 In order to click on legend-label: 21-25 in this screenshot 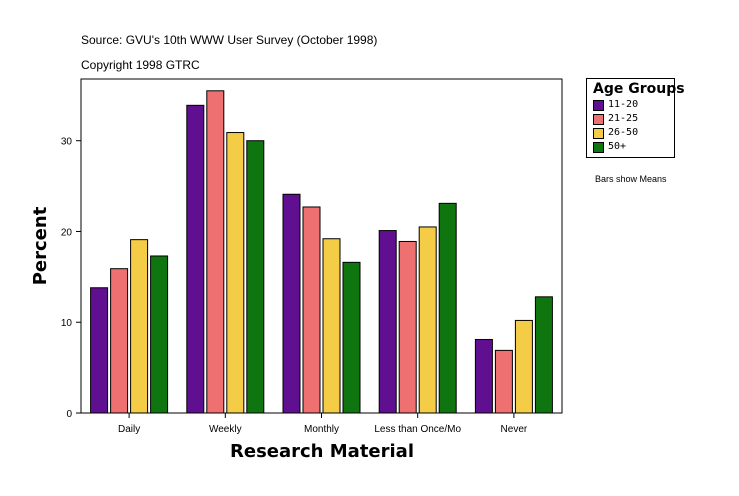, I will do `click(623, 118)`.